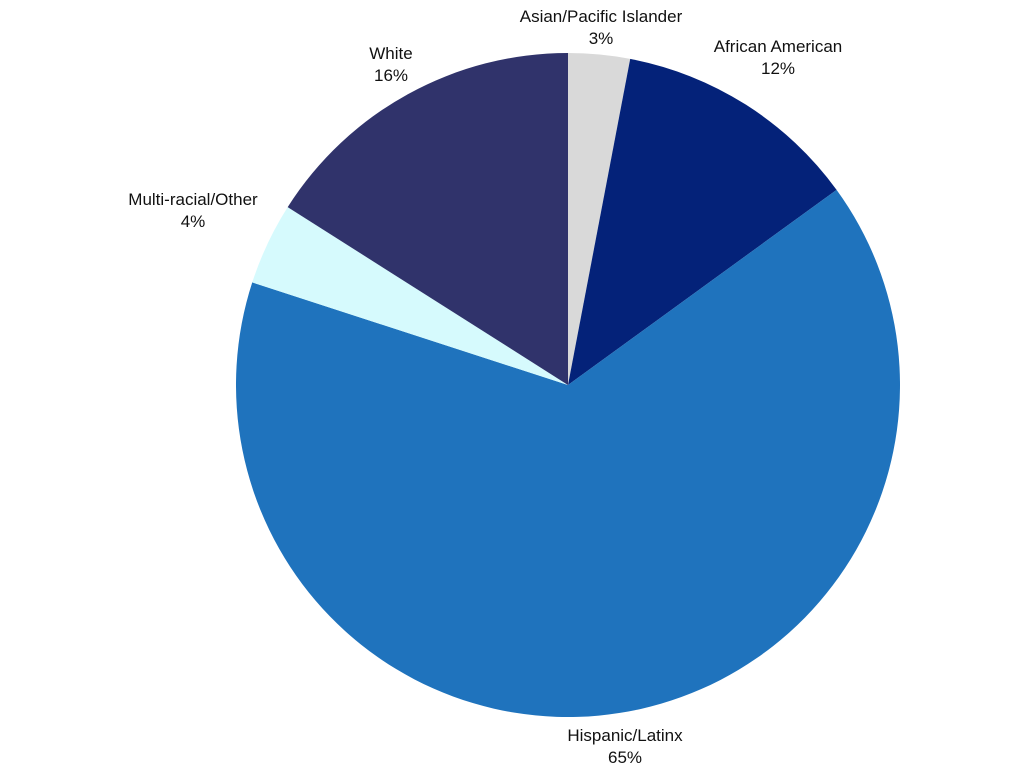 Image resolution: width=1024 pixels, height=768 pixels. Describe the element at coordinates (193, 221) in the screenshot. I see `pie-label-value: 4%` at that location.